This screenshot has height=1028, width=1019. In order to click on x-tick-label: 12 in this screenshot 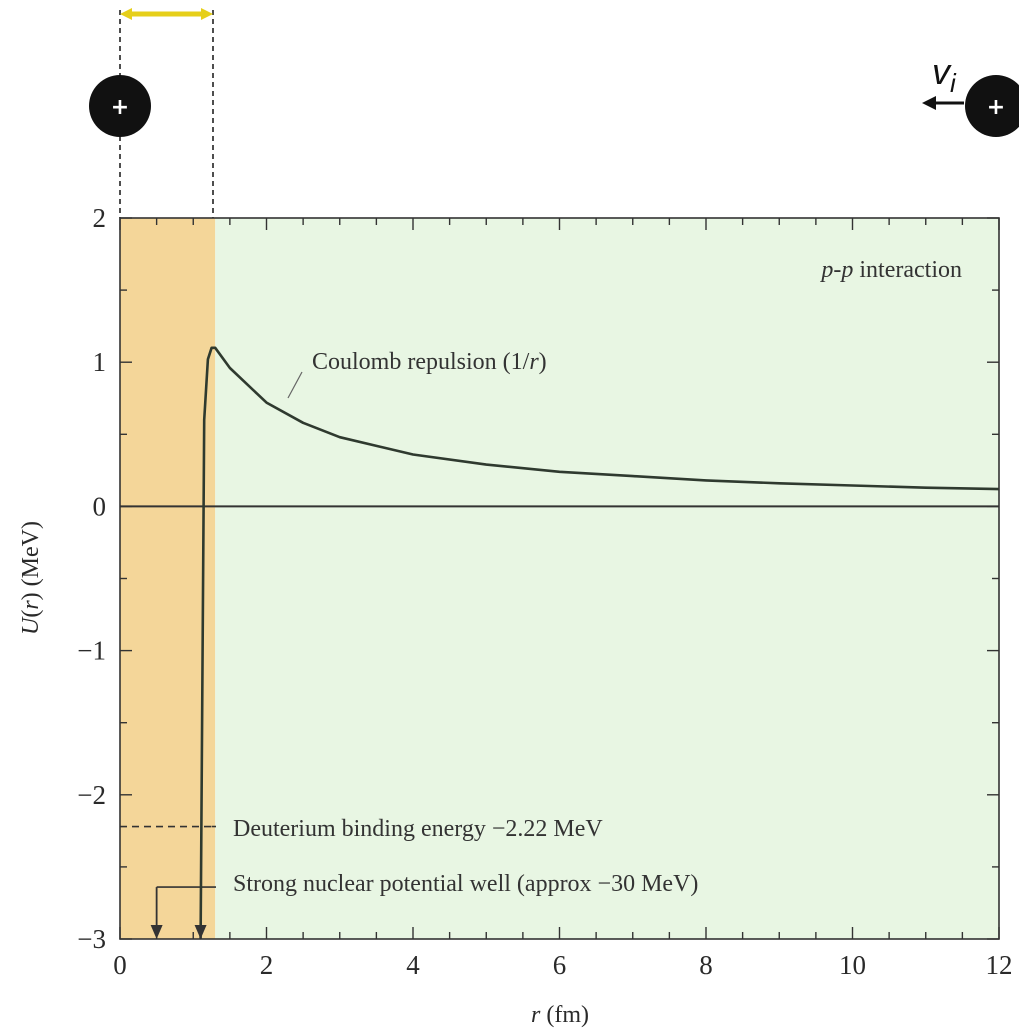, I will do `click(999, 965)`.